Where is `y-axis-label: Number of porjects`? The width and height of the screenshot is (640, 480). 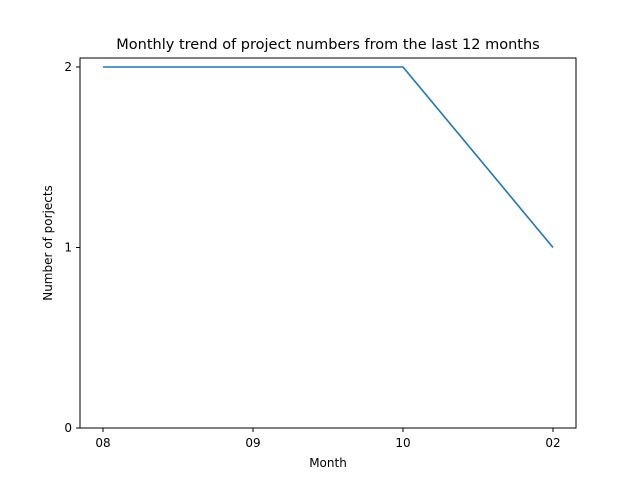 y-axis-label: Number of porjects is located at coordinates (48, 243).